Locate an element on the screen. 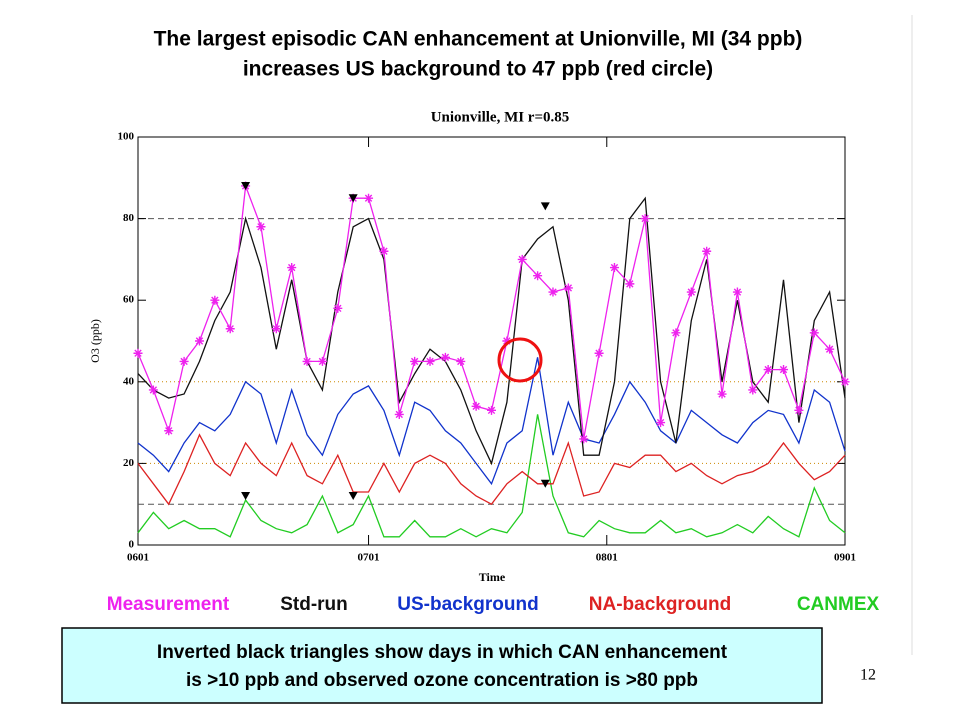 The height and width of the screenshot is (720, 960). x-tick-label: 0701 is located at coordinates (369, 558).